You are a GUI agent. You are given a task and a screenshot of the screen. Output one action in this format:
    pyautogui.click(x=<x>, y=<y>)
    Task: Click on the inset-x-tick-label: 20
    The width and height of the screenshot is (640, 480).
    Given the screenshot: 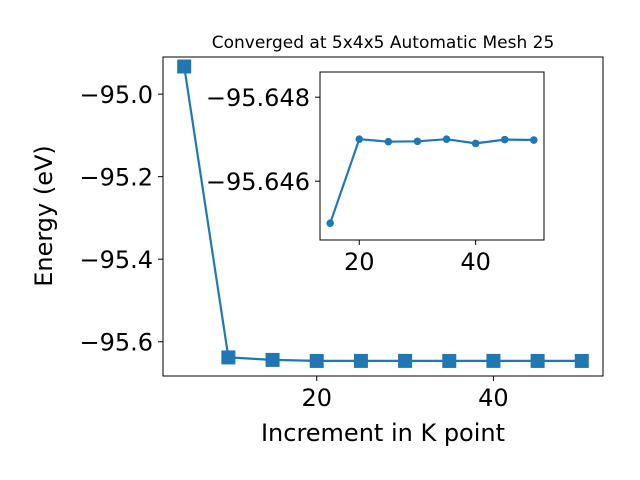 What is the action you would take?
    pyautogui.click(x=359, y=262)
    